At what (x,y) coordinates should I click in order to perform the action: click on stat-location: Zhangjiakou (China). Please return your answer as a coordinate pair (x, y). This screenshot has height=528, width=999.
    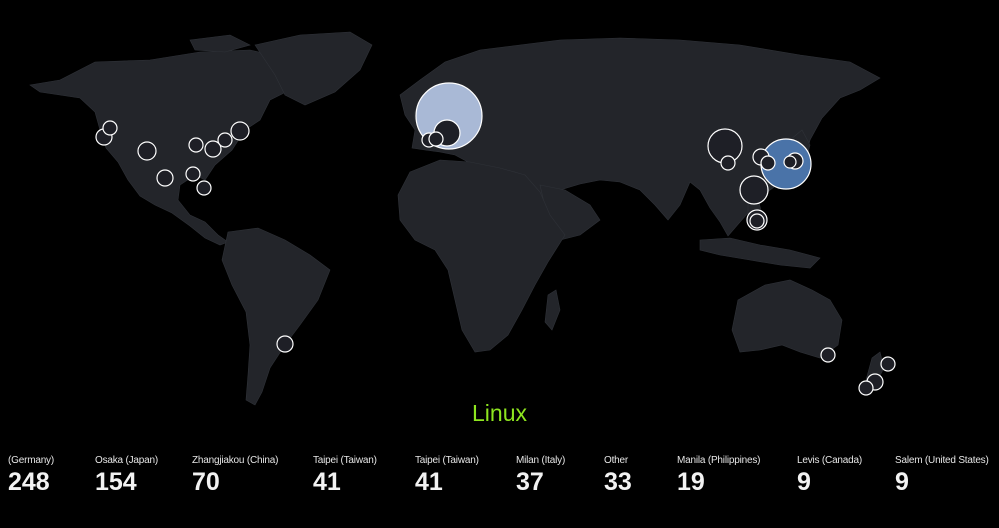
    Looking at the image, I should click on (235, 460).